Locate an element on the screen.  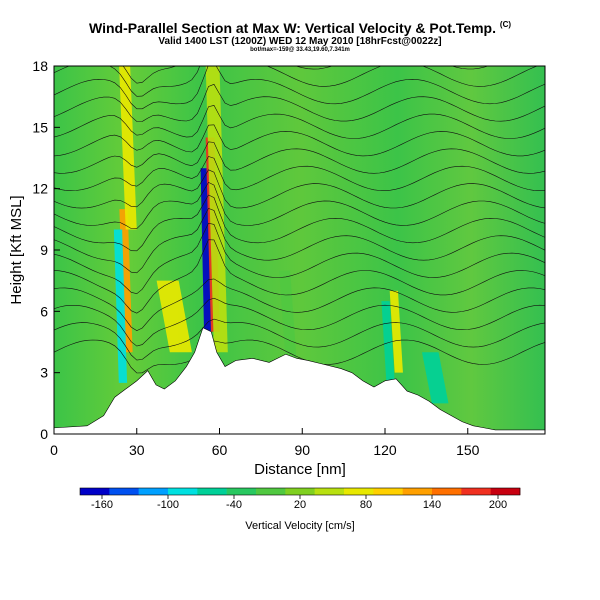
x-axis-label: Distance [nm] is located at coordinates (300, 469).